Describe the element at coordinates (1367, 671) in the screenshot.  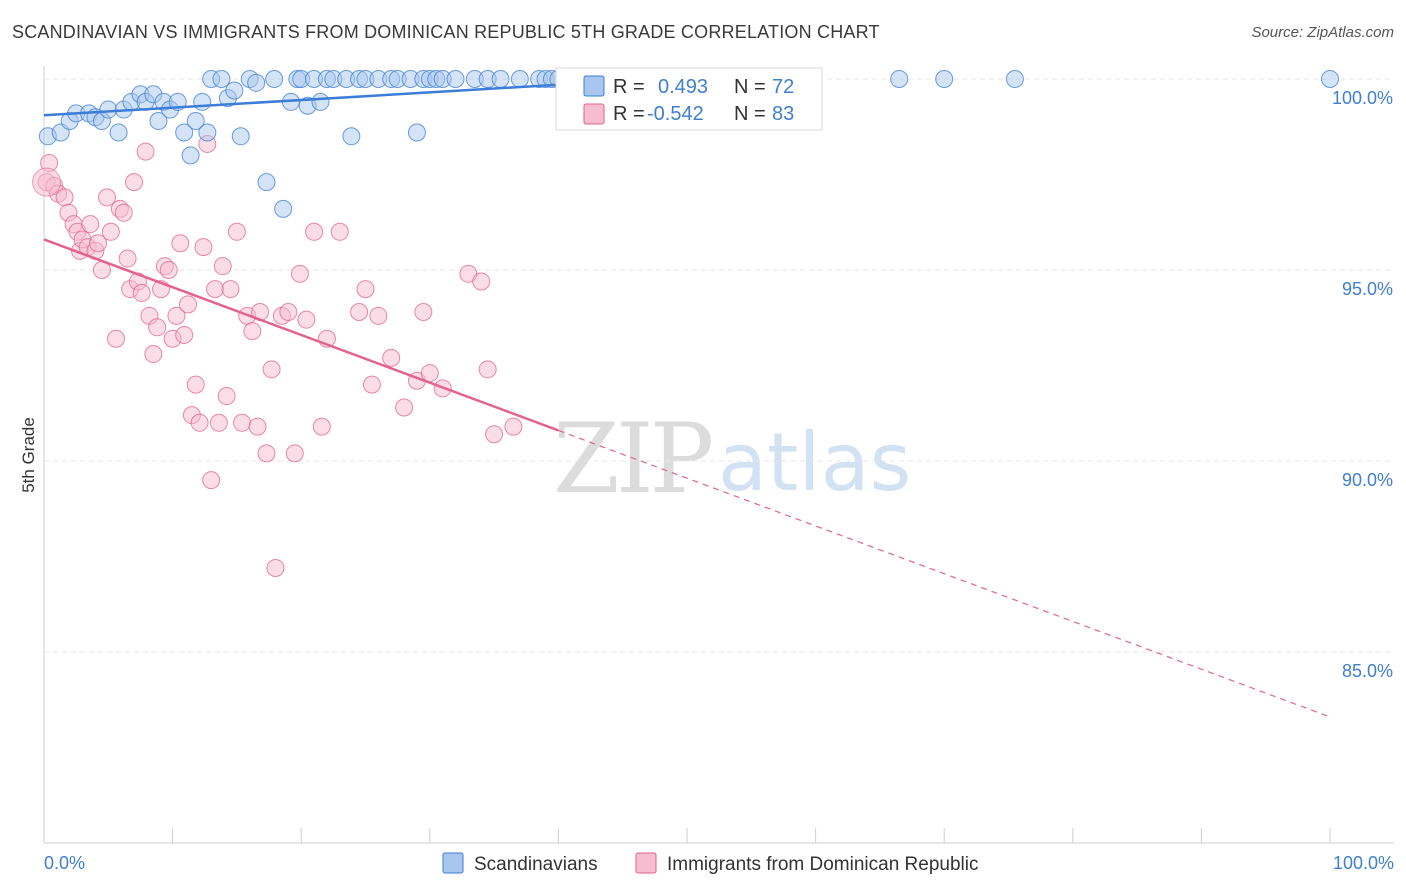
I see `y-tick-label: 85.0%` at that location.